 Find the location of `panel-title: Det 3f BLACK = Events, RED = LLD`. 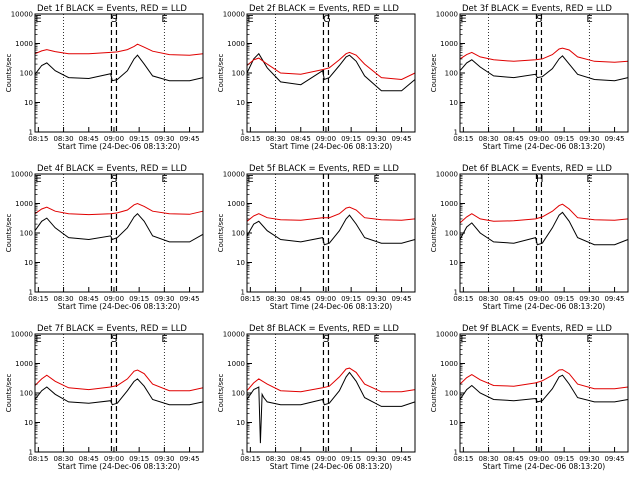

panel-title: Det 3f BLACK = Events, RED = LLD is located at coordinates (537, 9).